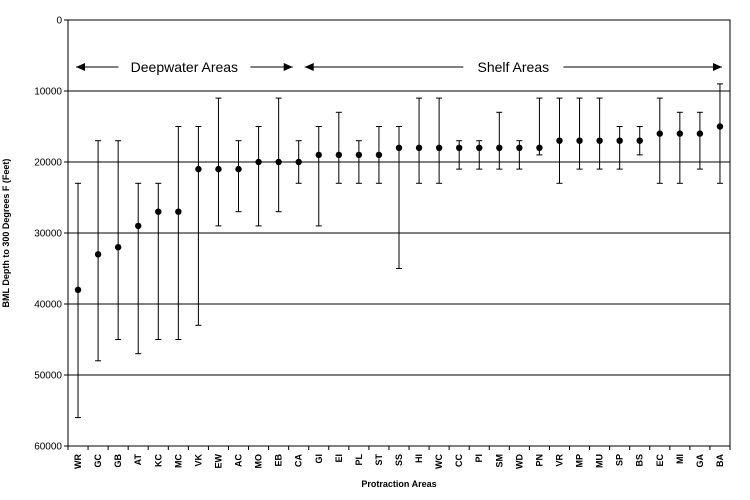 This screenshot has height=500, width=750. Describe the element at coordinates (580, 461) in the screenshot. I see `x-tick-label: MP` at that location.